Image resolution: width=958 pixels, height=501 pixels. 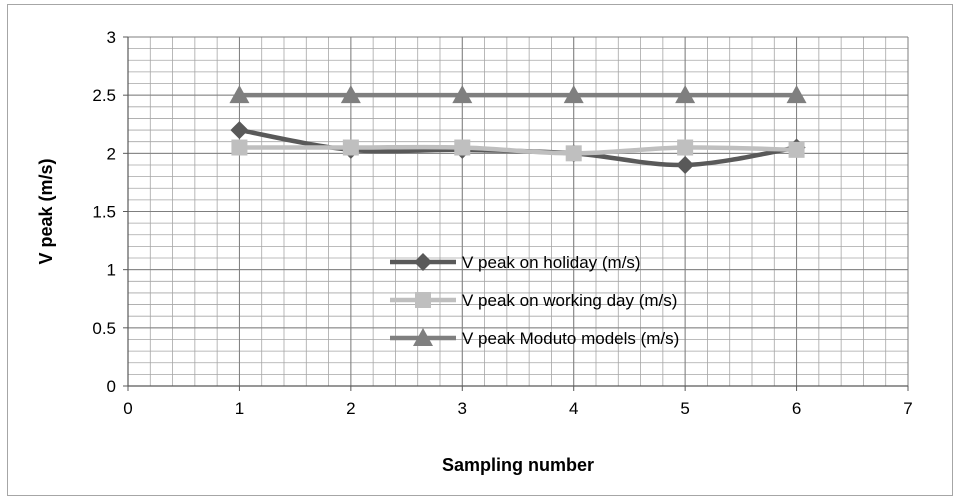 I want to click on x-tick-label: 6, so click(x=796, y=408).